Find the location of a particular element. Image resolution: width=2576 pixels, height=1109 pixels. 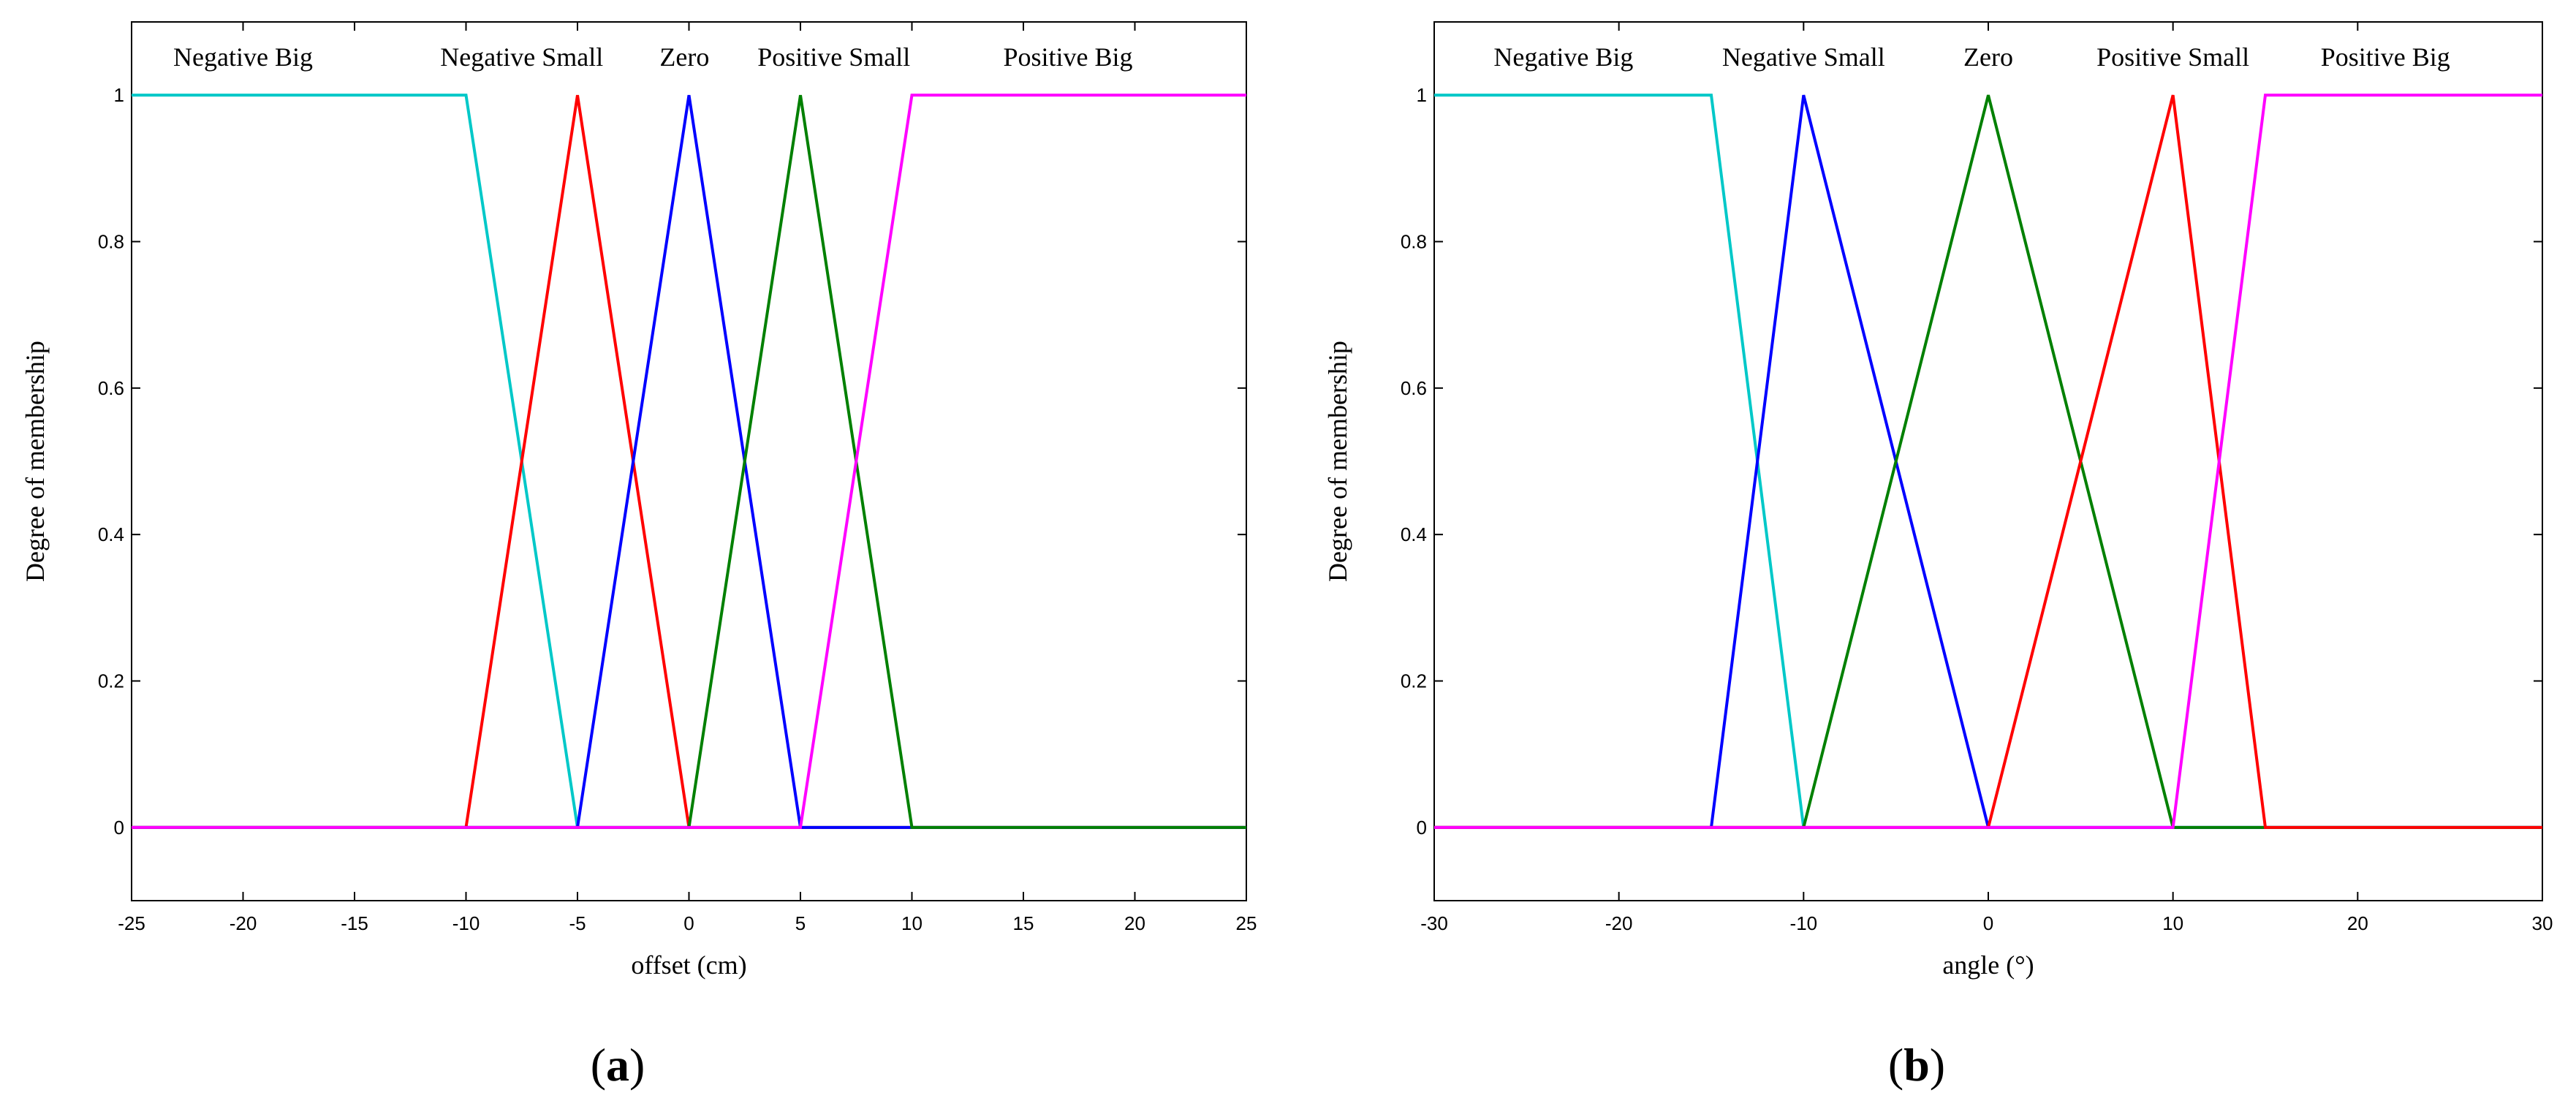

panel-caption: (b) is located at coordinates (1916, 1065).